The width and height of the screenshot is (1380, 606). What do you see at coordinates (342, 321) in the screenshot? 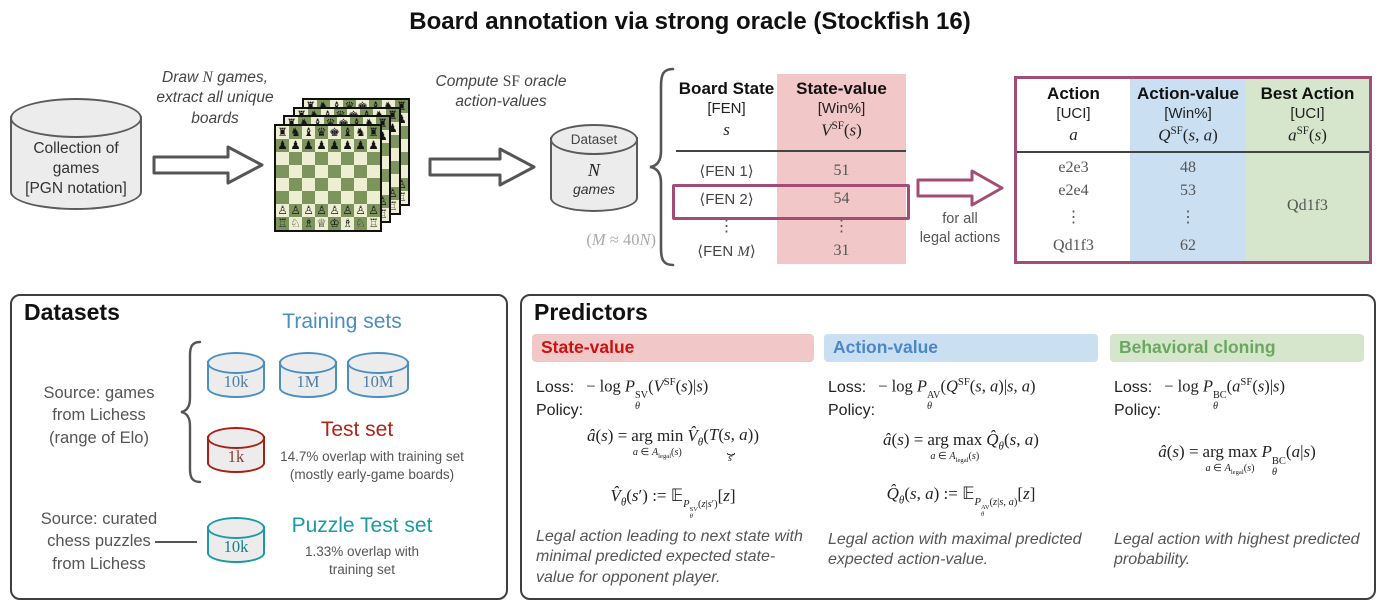
I see `training-sets-label: Training sets` at bounding box center [342, 321].